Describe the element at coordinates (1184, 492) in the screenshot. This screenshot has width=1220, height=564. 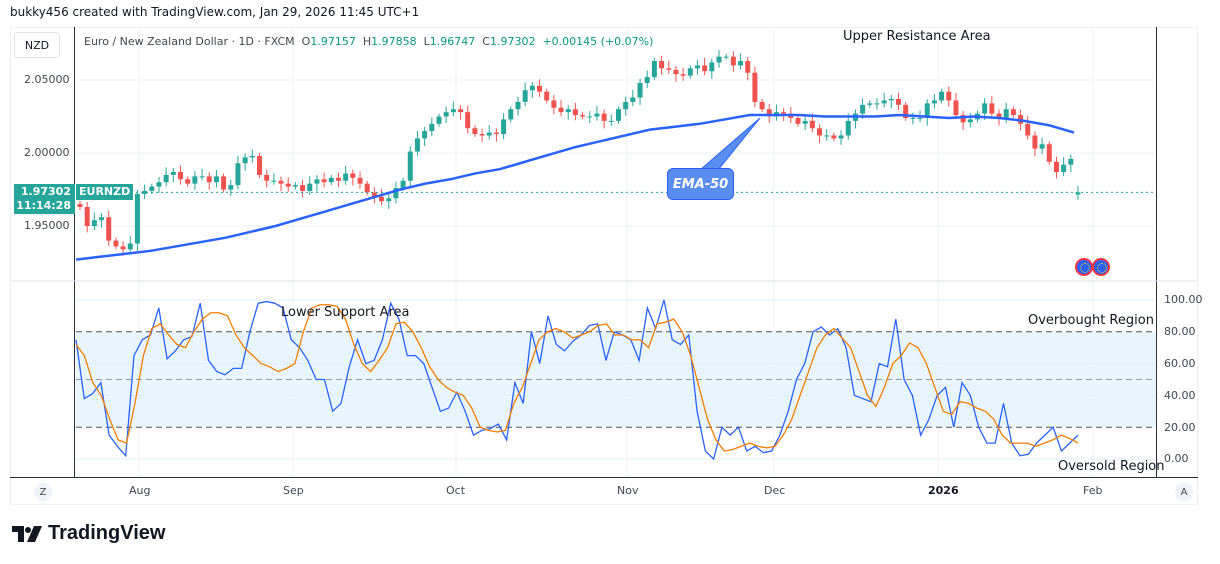
I see `auto-scale-button: A` at that location.